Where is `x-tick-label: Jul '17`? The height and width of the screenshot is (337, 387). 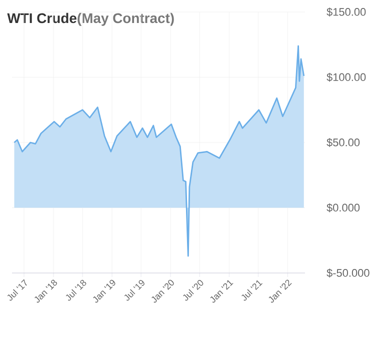
x-tick-label: Jul '17 is located at coordinates (17, 290).